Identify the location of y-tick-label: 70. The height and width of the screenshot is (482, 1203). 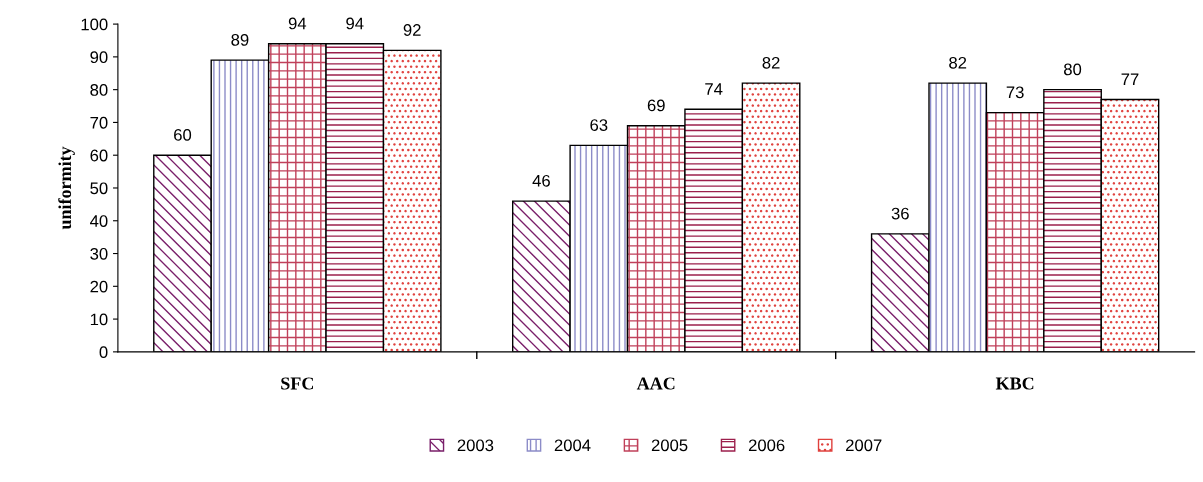
(99, 122).